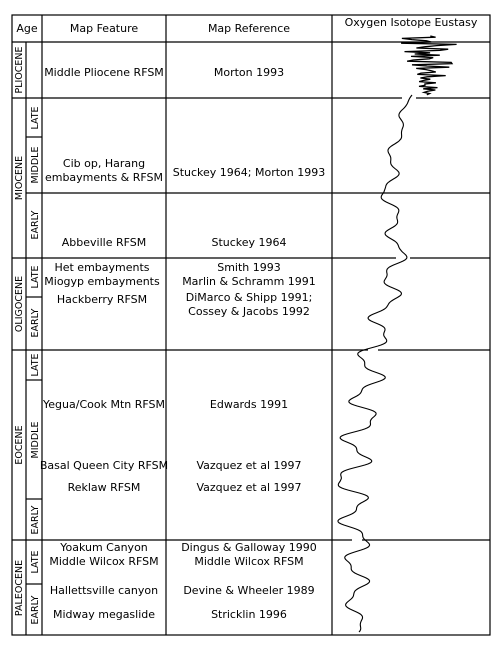 The height and width of the screenshot is (647, 504). What do you see at coordinates (19, 588) in the screenshot?
I see `epoch-paleocene: PALEOCENE` at bounding box center [19, 588].